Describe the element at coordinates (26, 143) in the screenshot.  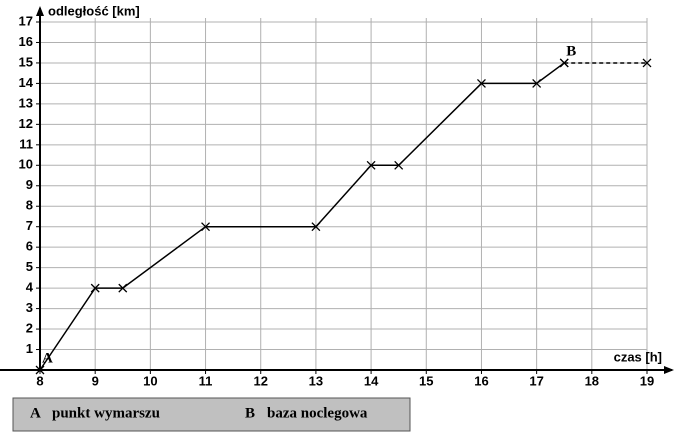
I see `y-tick-label: 11` at that location.